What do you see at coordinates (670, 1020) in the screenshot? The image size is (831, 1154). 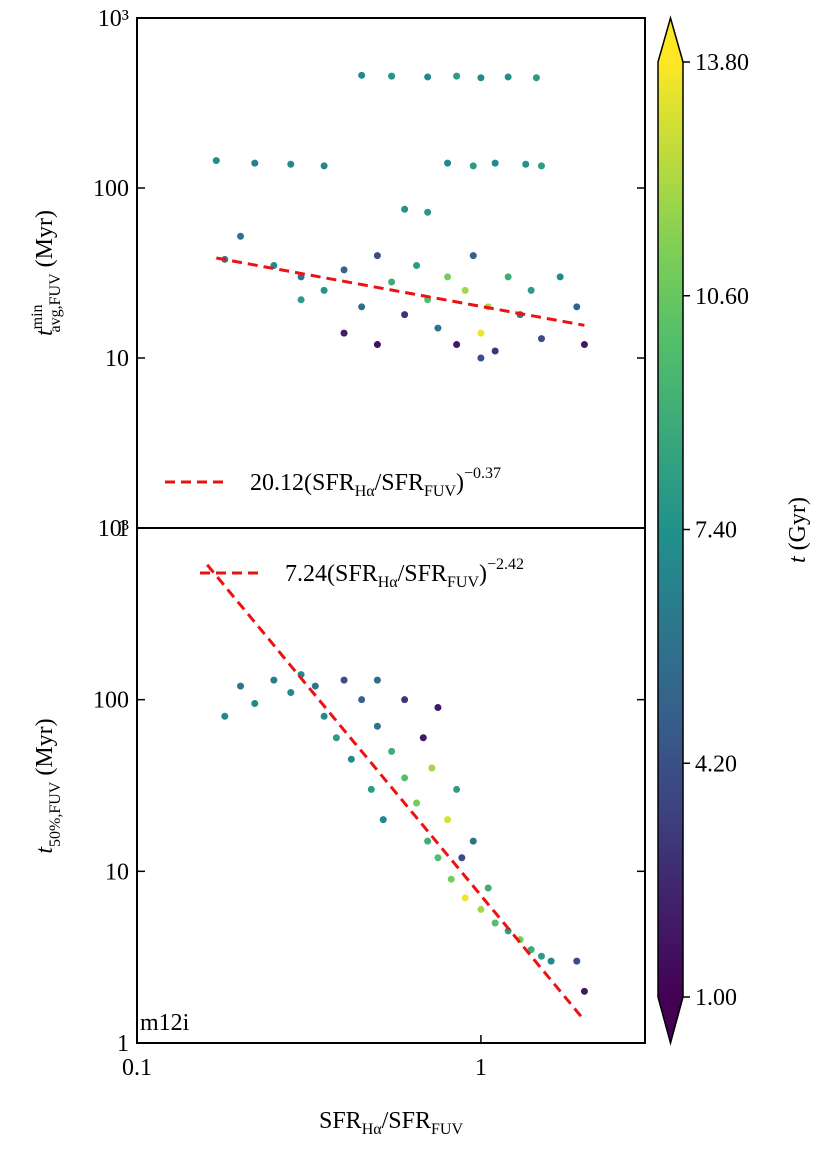 I see `colorbar-extend-bottom` at bounding box center [670, 1020].